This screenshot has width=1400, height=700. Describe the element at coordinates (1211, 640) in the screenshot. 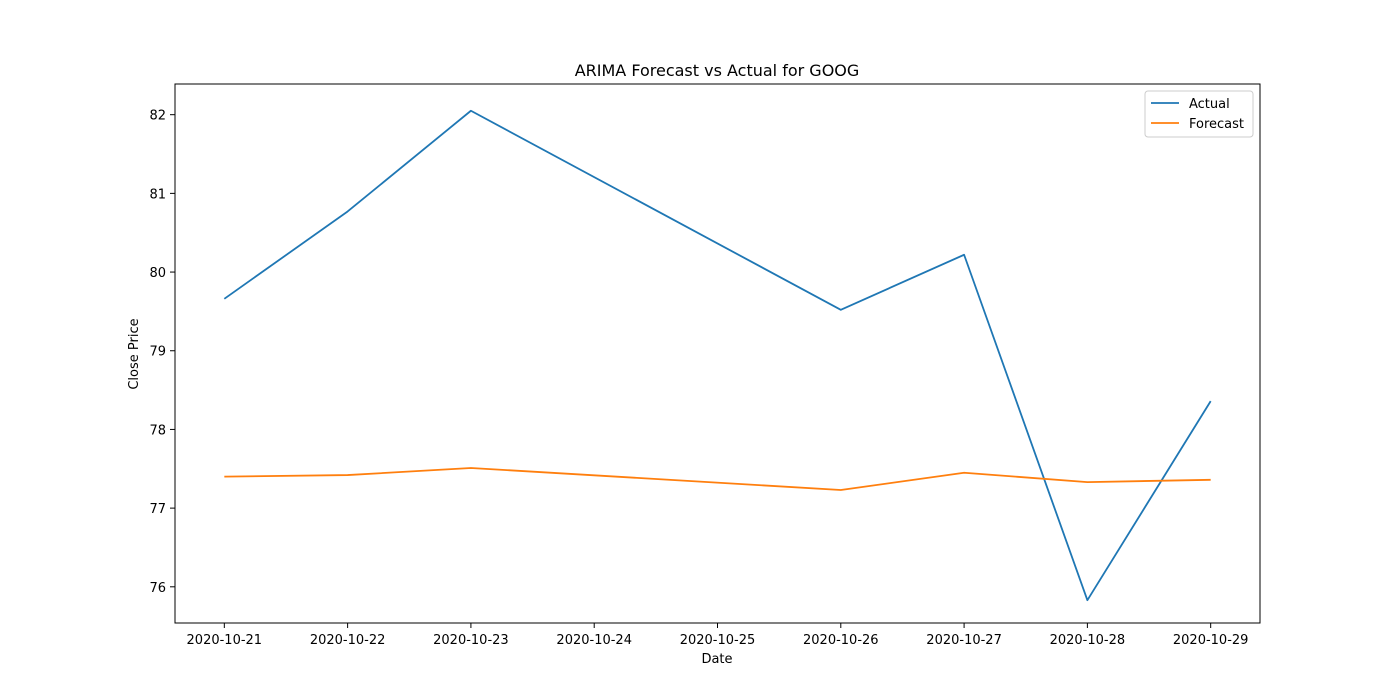

I see `x-tick-label: 2020-10-29` at that location.